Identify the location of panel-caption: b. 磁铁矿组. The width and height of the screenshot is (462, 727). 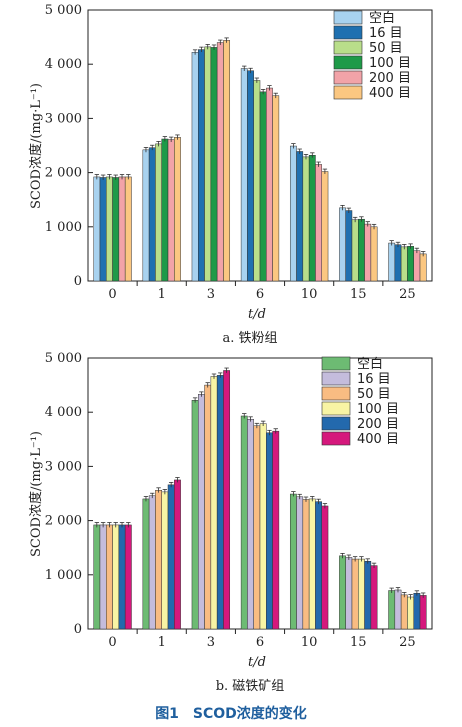
(250, 686).